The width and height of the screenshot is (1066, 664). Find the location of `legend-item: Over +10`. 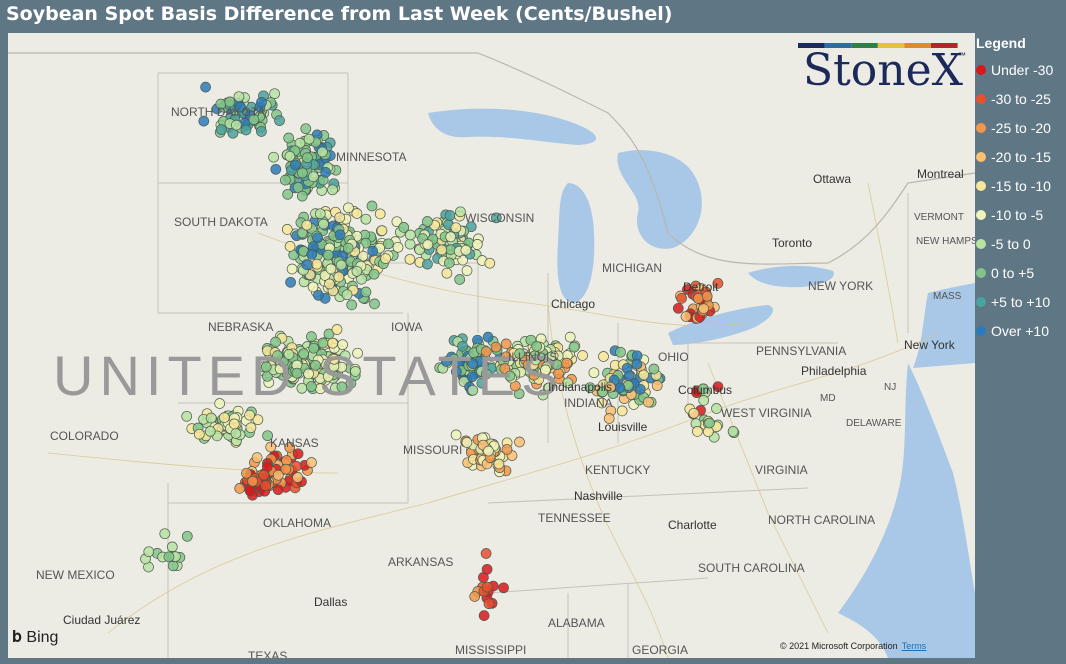

legend-item: Over +10 is located at coordinates (1021, 330).